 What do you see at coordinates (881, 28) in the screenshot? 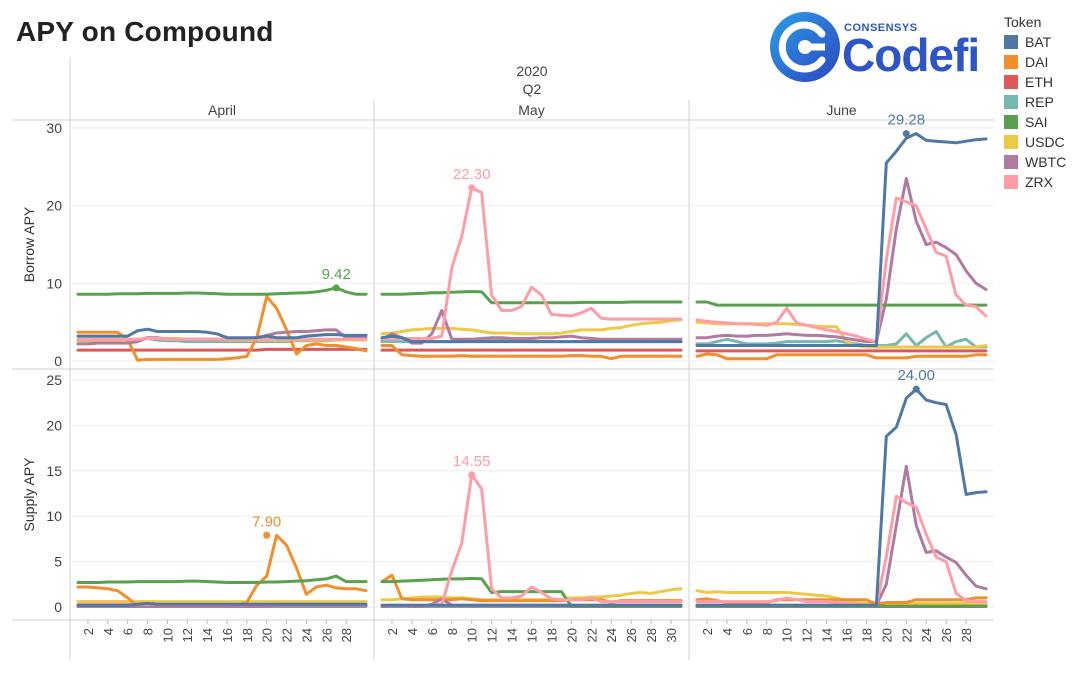
I see `logo-brand-small: CONSENSYS` at bounding box center [881, 28].